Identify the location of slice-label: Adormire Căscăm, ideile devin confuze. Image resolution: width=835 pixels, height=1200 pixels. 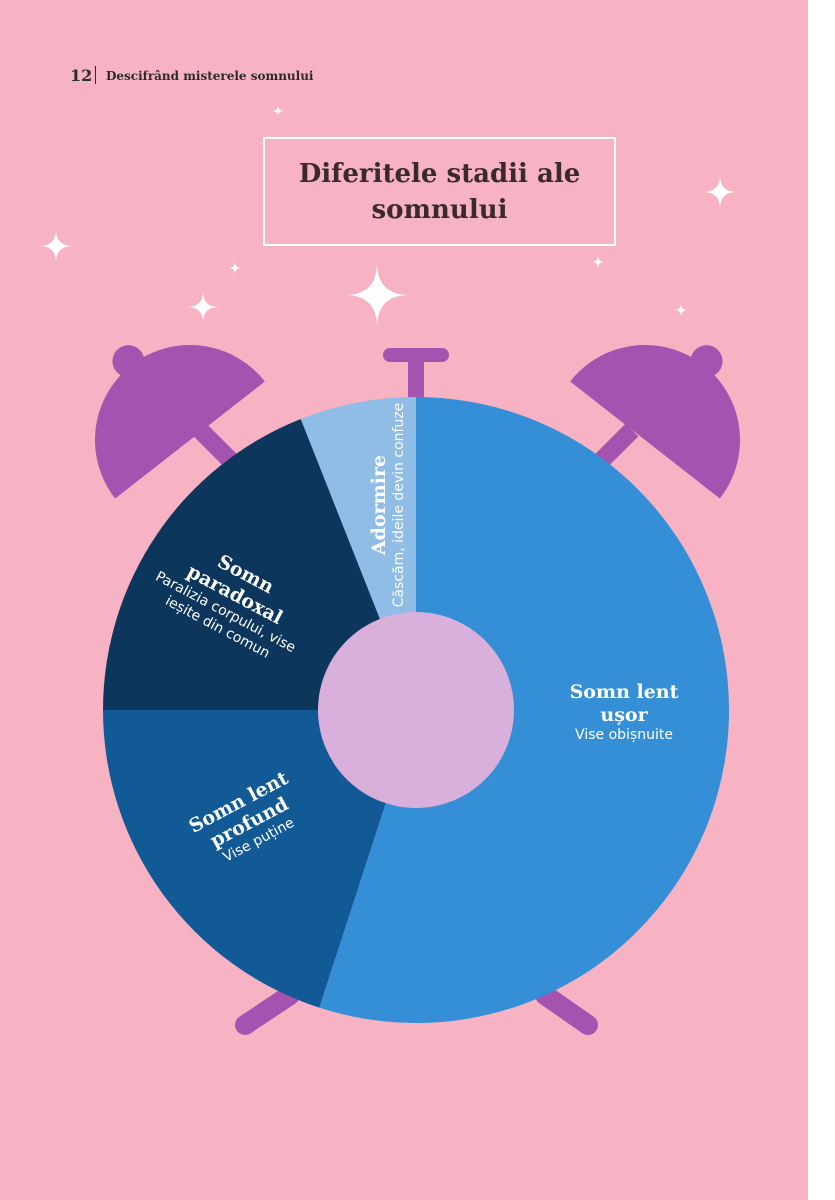
(388, 505).